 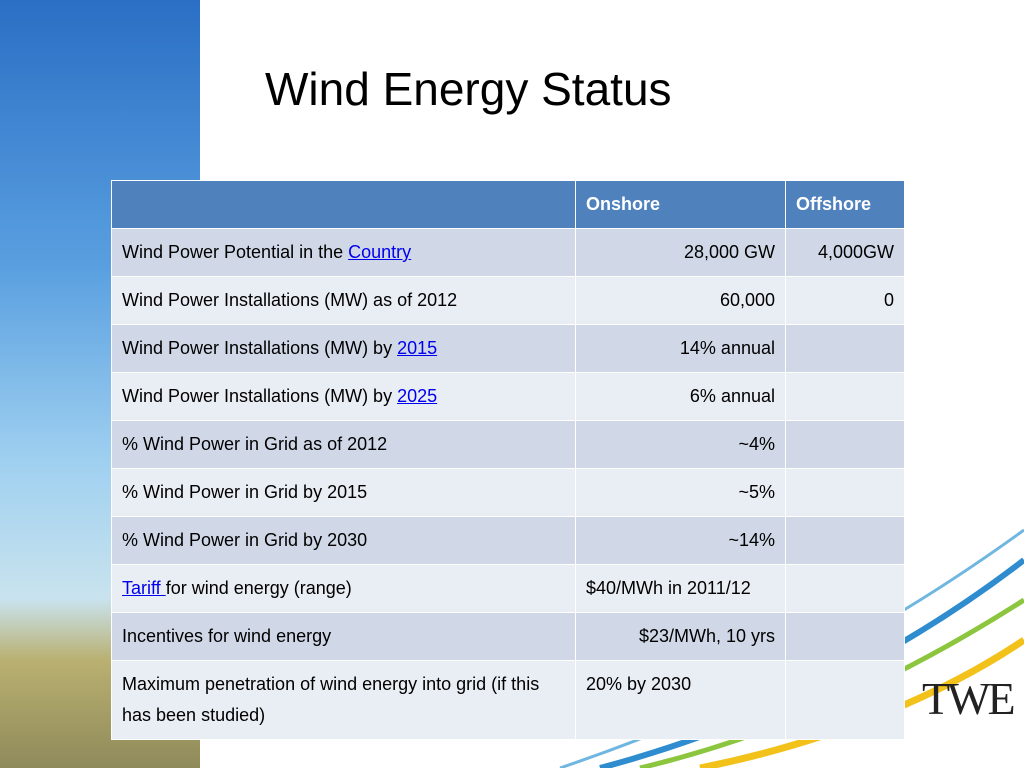 I want to click on table-row: % Wind Power in Grid by 2015 ~5%, so click(x=508, y=492).